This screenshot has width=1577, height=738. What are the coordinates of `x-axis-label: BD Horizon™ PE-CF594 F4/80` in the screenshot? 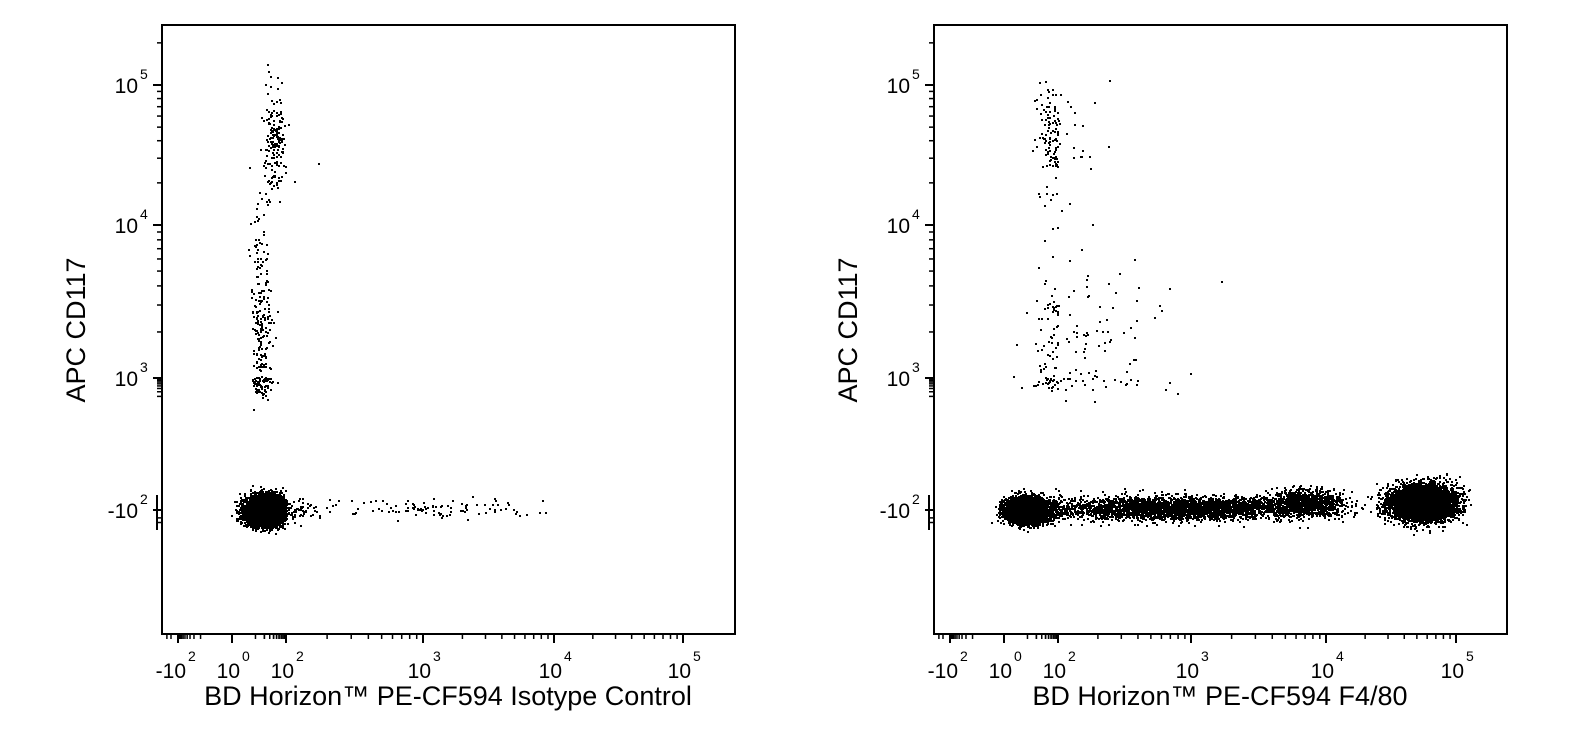 It's located at (1219, 696).